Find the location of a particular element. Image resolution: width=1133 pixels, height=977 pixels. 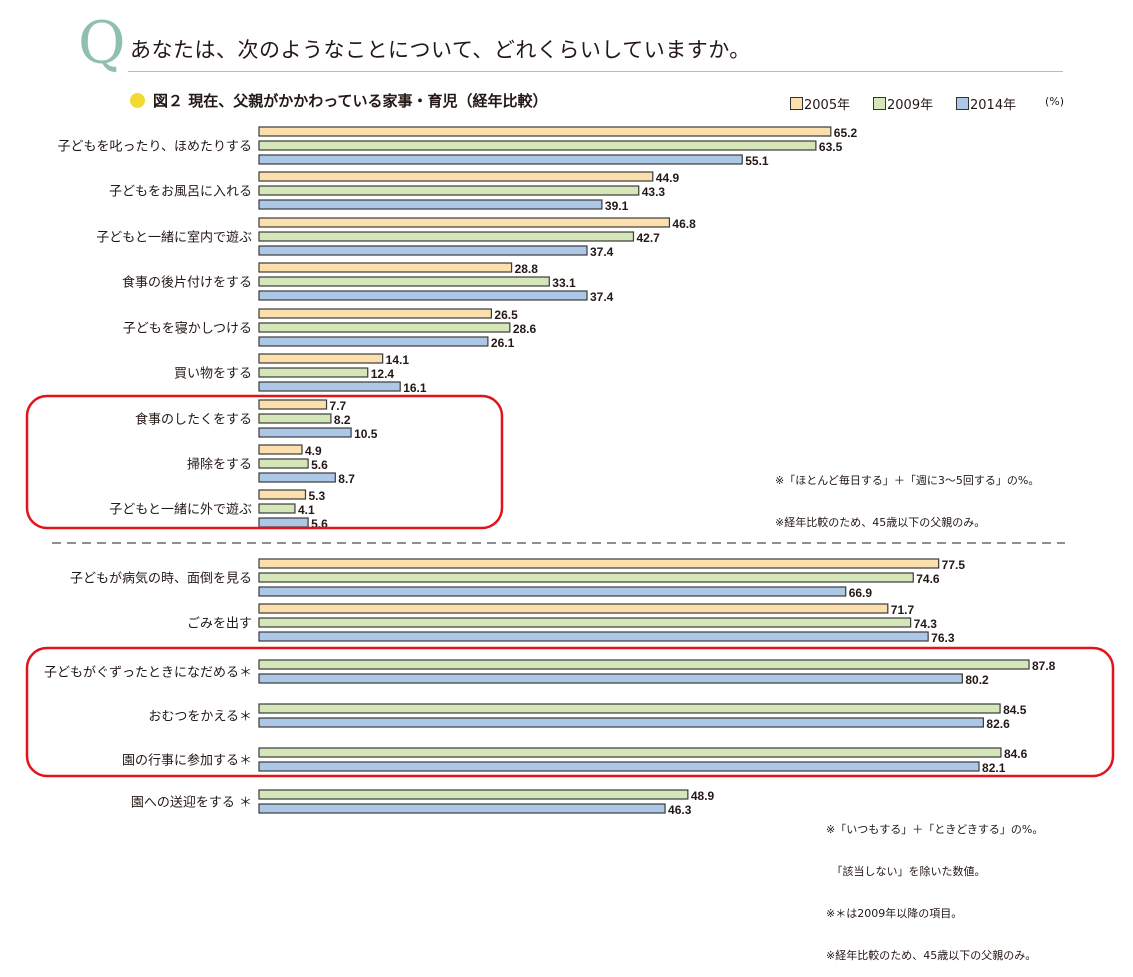

highlight-box-lower is located at coordinates (570, 712).